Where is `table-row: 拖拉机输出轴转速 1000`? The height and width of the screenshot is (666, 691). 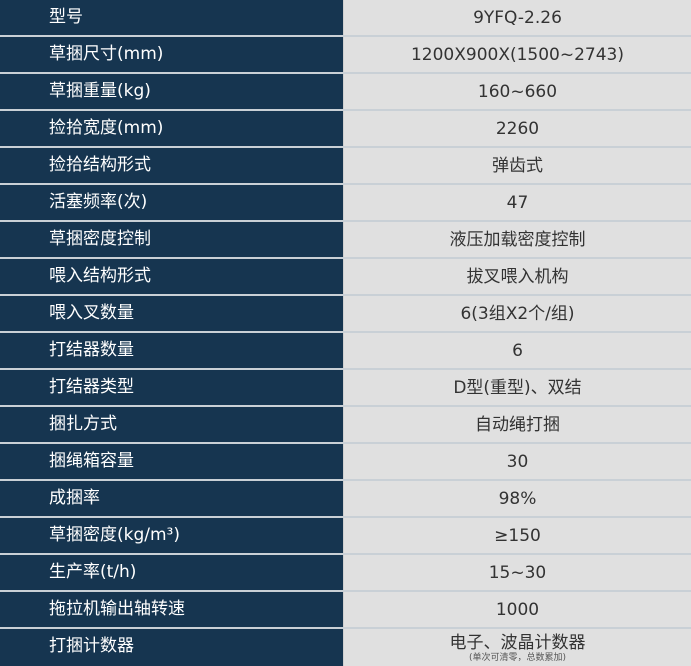 table-row: 拖拉机输出轴转速 1000 is located at coordinates (345, 610).